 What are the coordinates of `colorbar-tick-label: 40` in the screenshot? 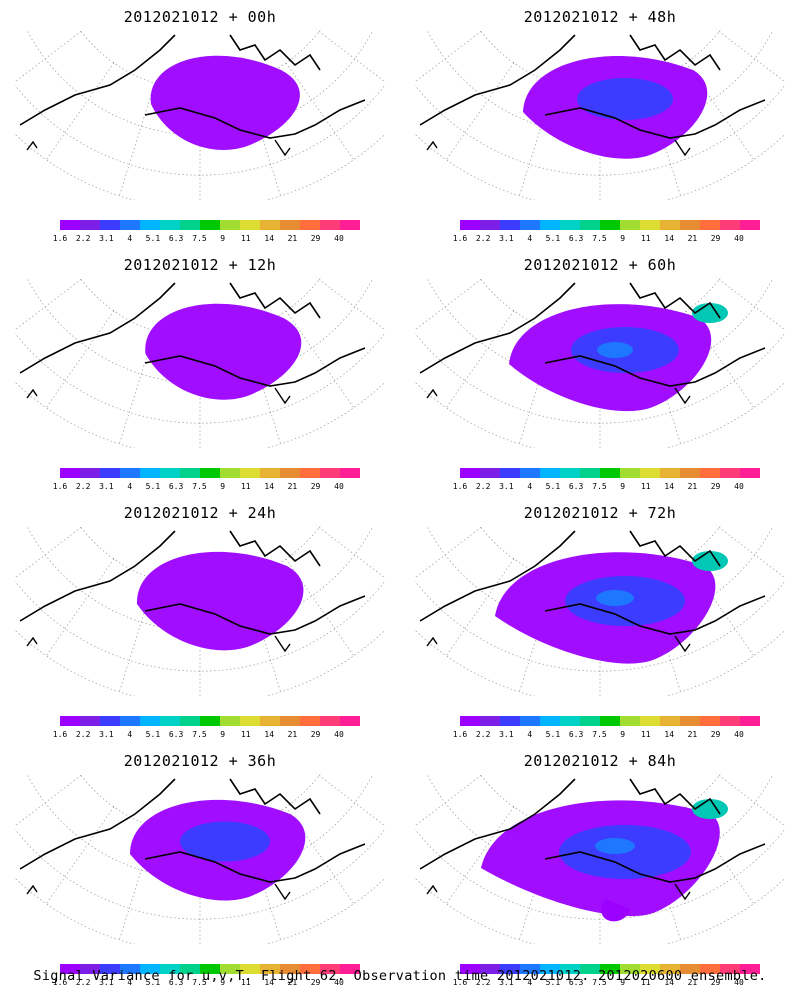 It's located at (739, 486).